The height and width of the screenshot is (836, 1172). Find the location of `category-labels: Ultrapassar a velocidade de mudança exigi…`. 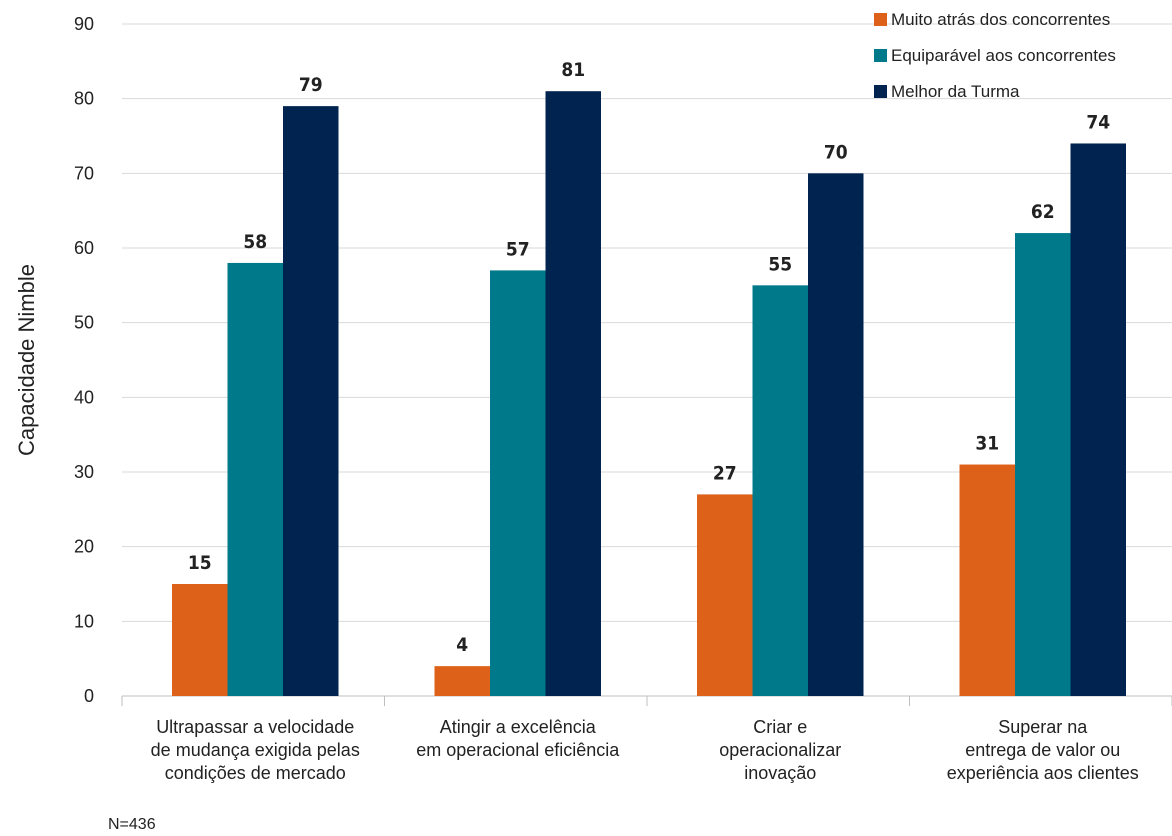

category-labels: Ultrapassar a velocidade de mudança exigi… is located at coordinates (645, 750).